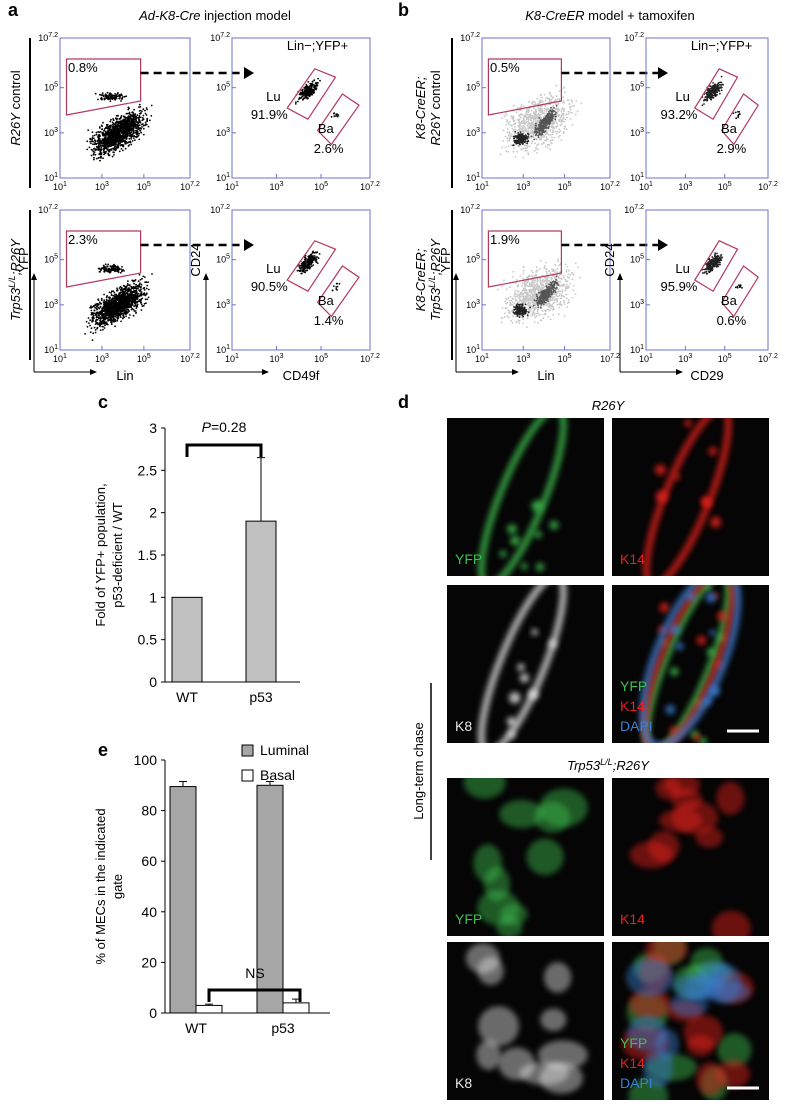 This screenshot has height=1110, width=788. Describe the element at coordinates (329, 148) in the screenshot. I see `gate-percent: 2.6%` at that location.